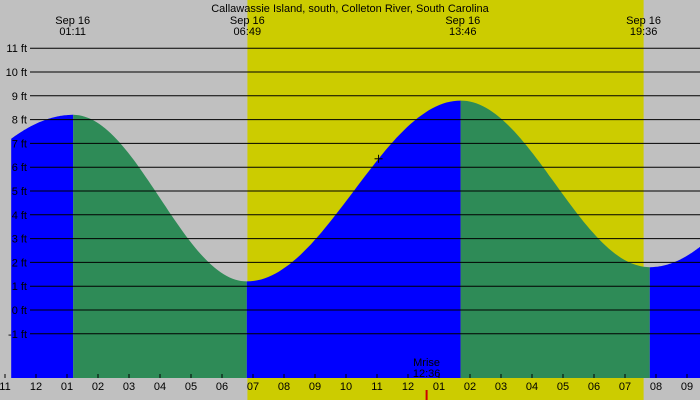 The height and width of the screenshot is (400, 700). I want to click on current-time-marker, so click(378, 158).